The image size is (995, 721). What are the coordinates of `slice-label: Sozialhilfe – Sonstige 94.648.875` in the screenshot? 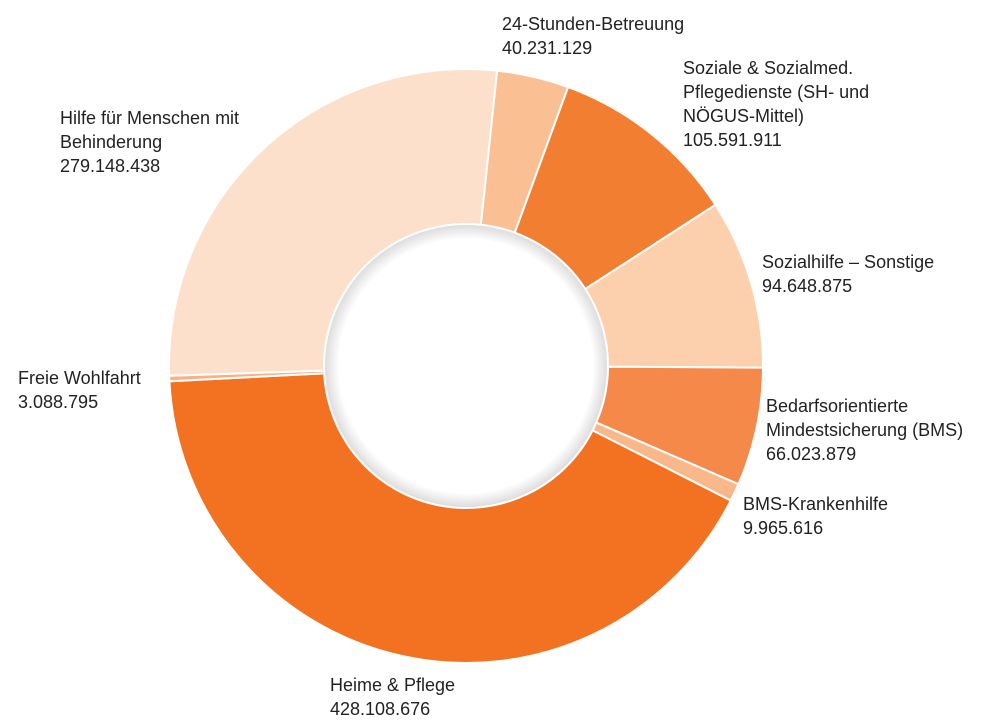 It's located at (877, 274).